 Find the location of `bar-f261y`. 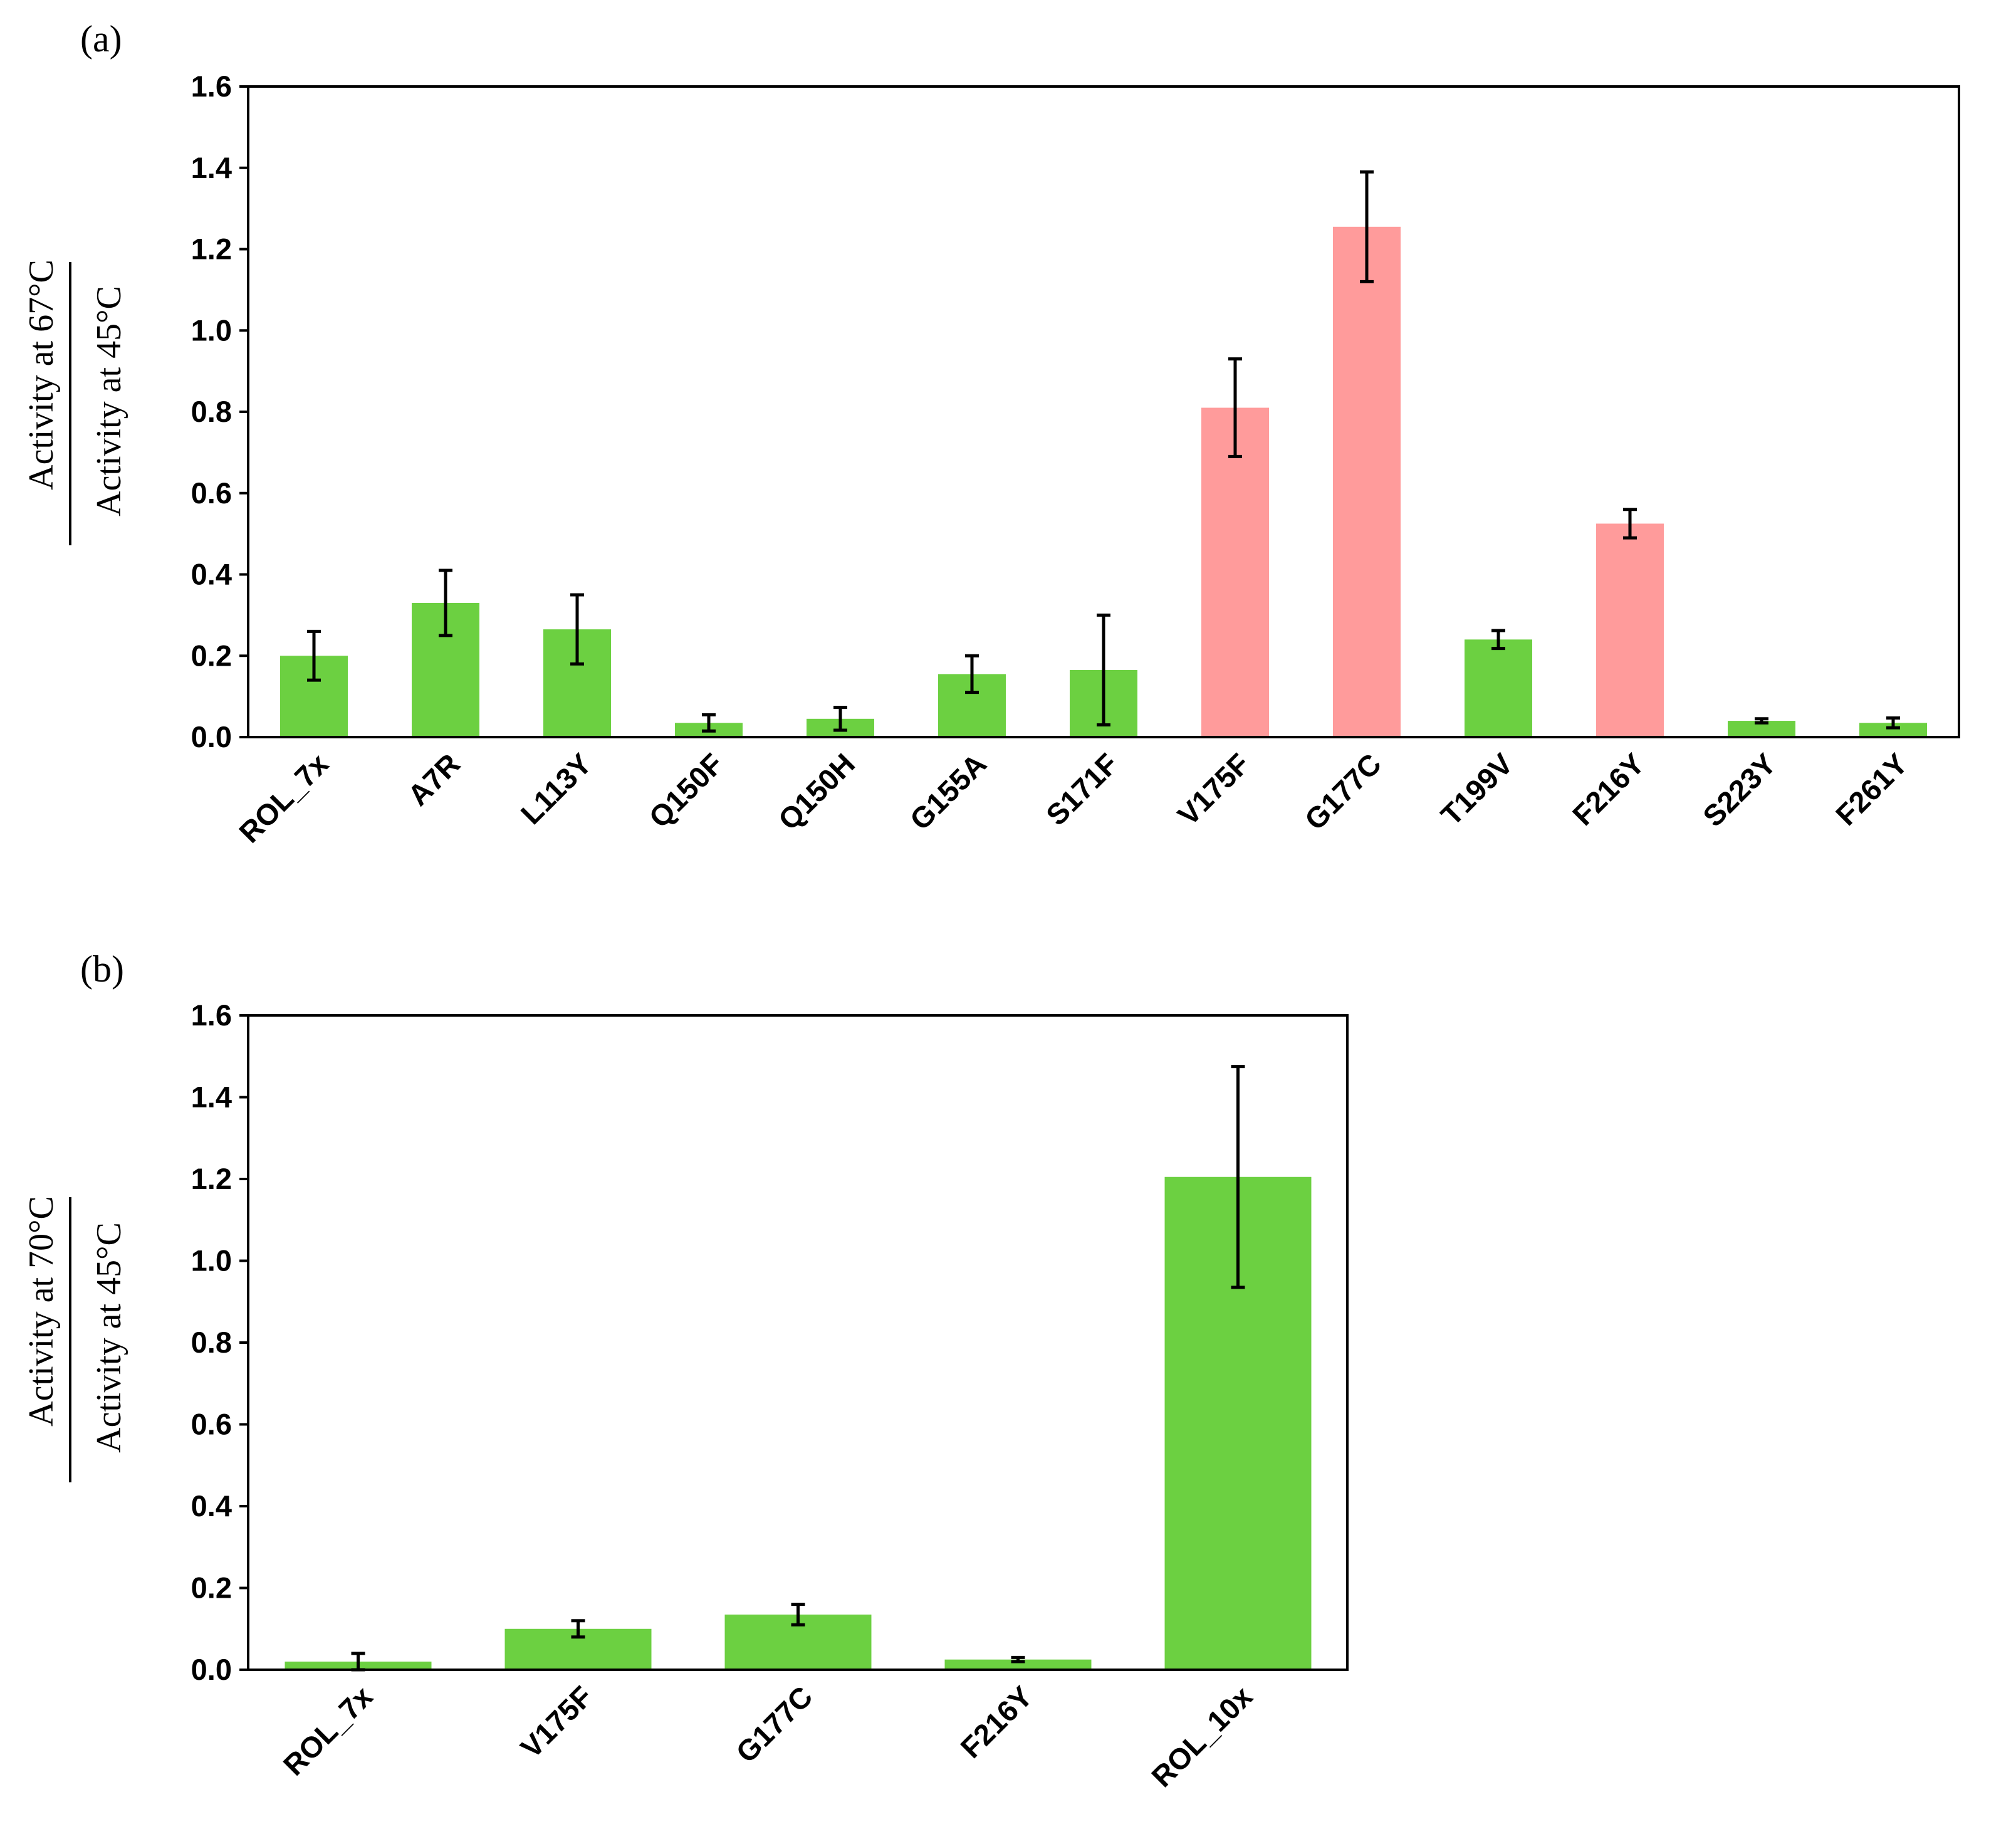

bar-f261y is located at coordinates (1893, 730).